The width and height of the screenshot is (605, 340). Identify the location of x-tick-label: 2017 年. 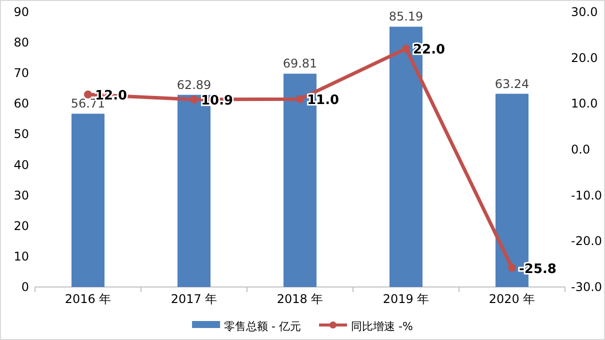
(194, 299).